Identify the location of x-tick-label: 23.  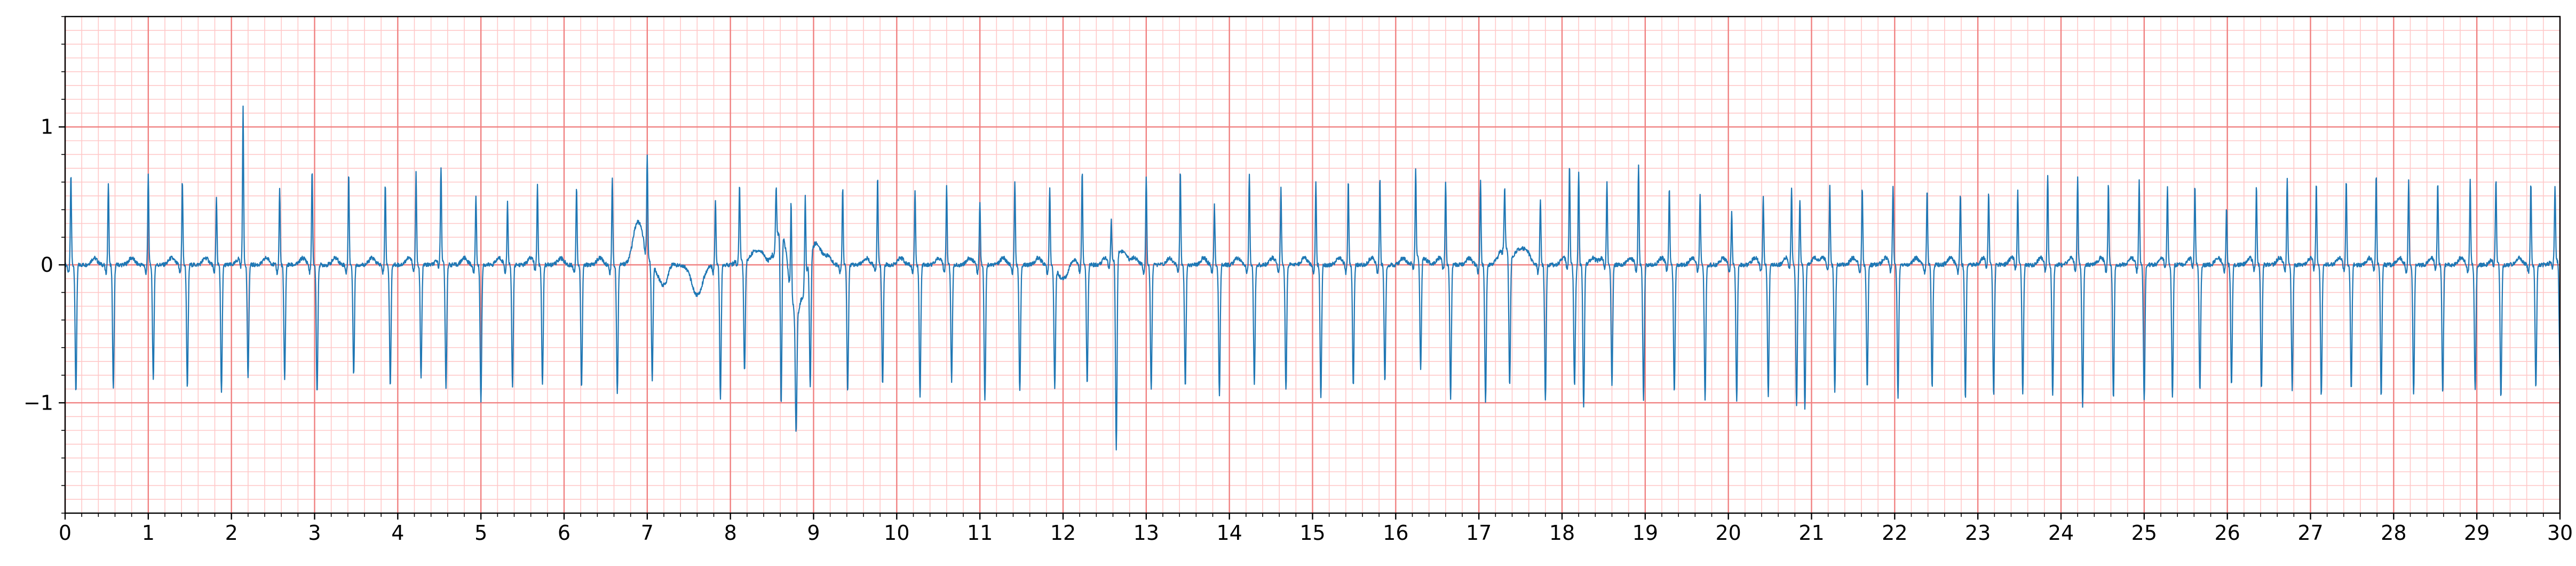
(1978, 533).